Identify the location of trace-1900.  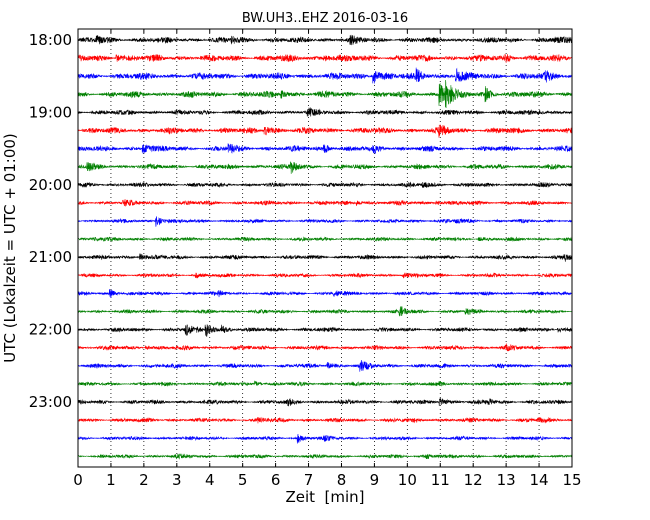
(325, 112).